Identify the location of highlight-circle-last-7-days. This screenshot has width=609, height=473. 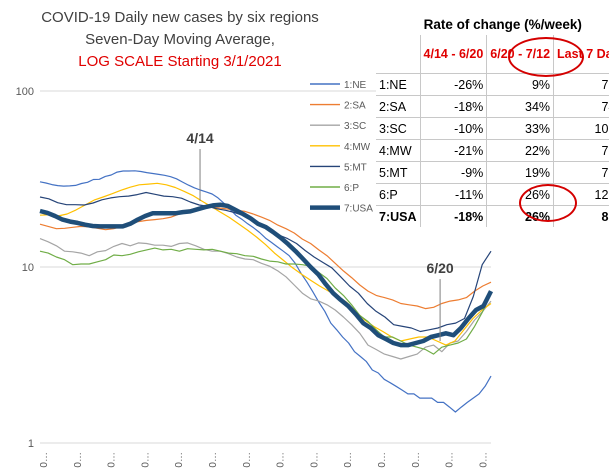
(546, 57).